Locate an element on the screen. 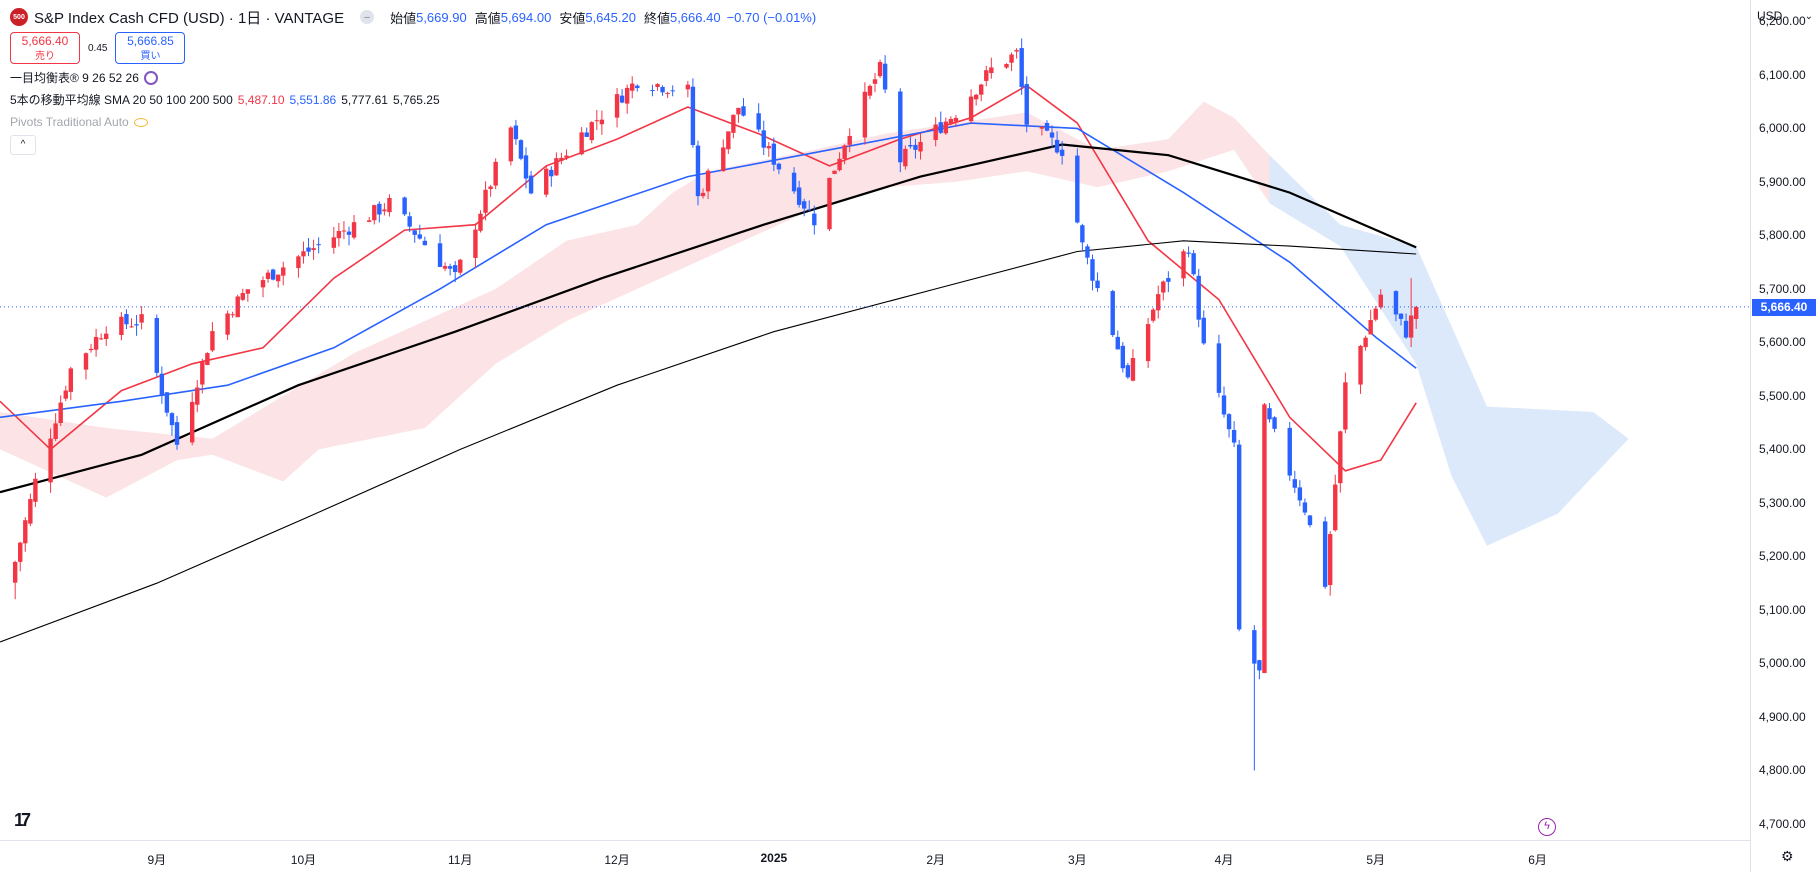 The width and height of the screenshot is (1819, 873). buy-button: 5,666.85 買い is located at coordinates (150, 48).